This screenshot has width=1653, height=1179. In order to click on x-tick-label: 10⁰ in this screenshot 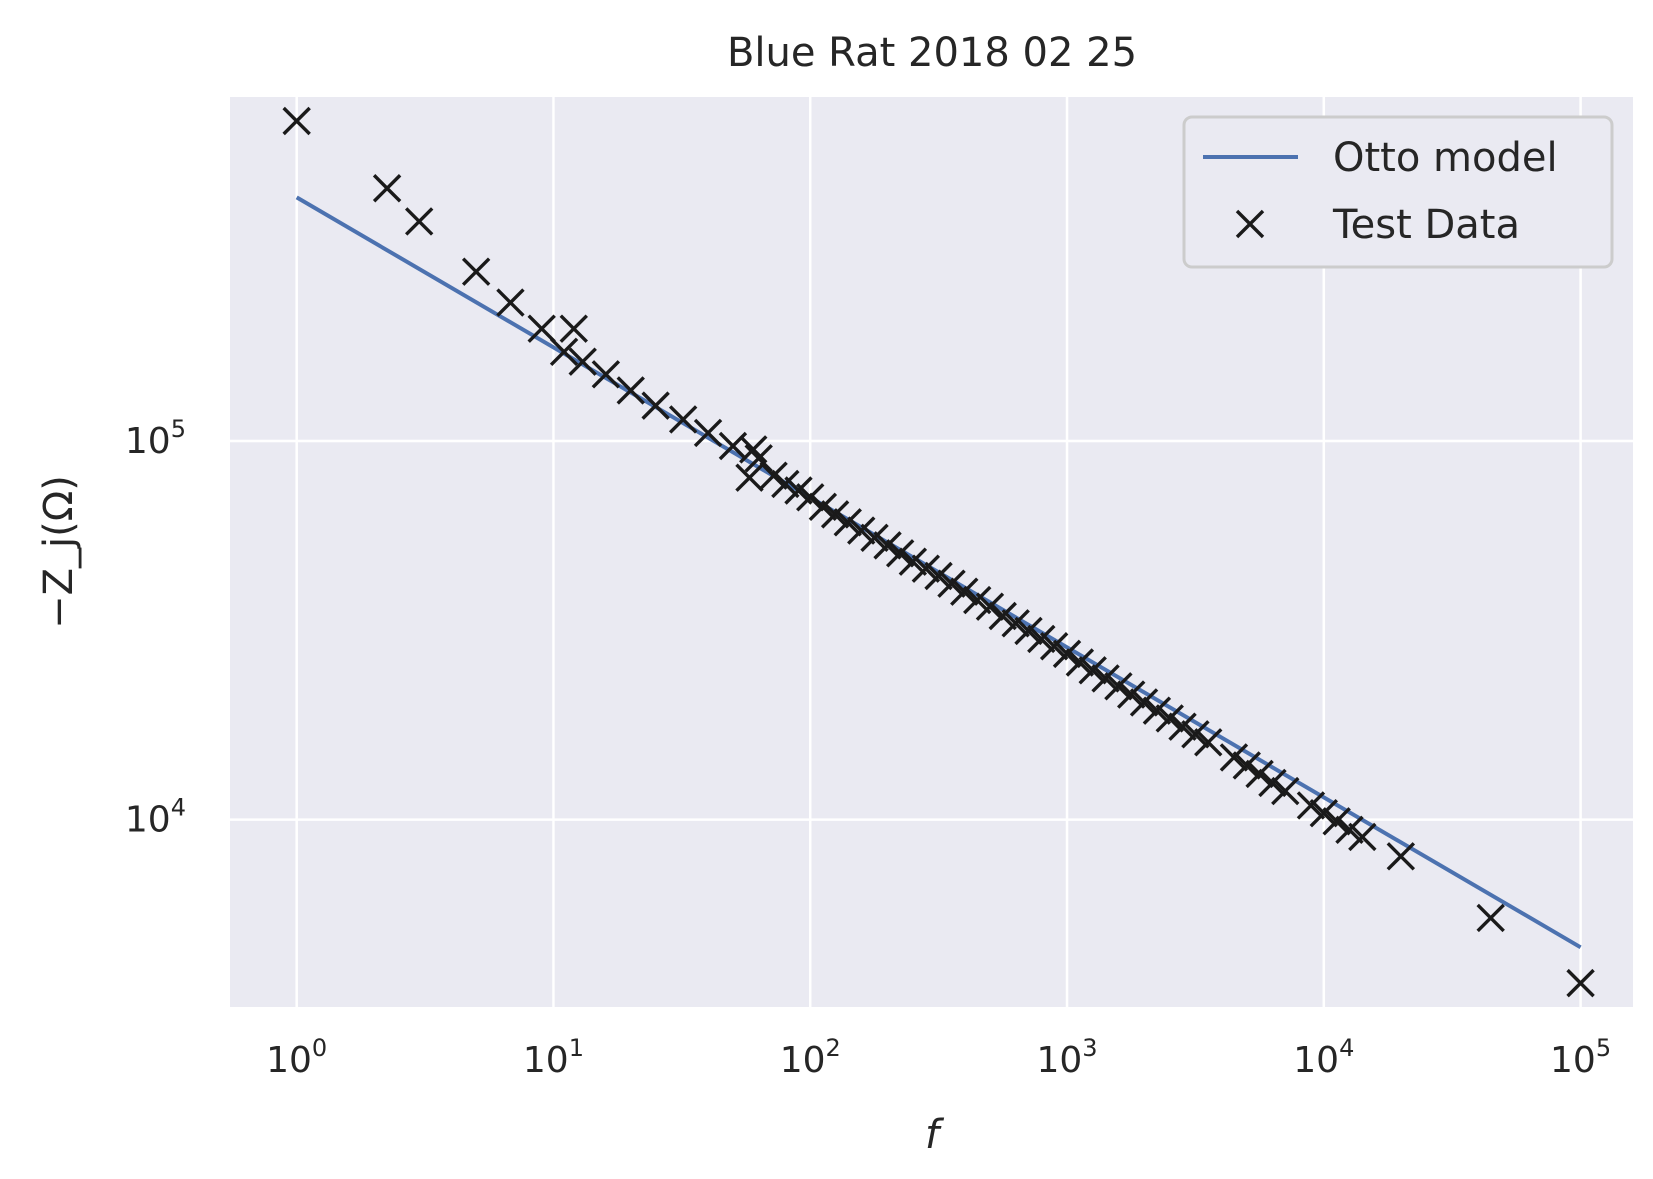, I will do `click(296, 1057)`.